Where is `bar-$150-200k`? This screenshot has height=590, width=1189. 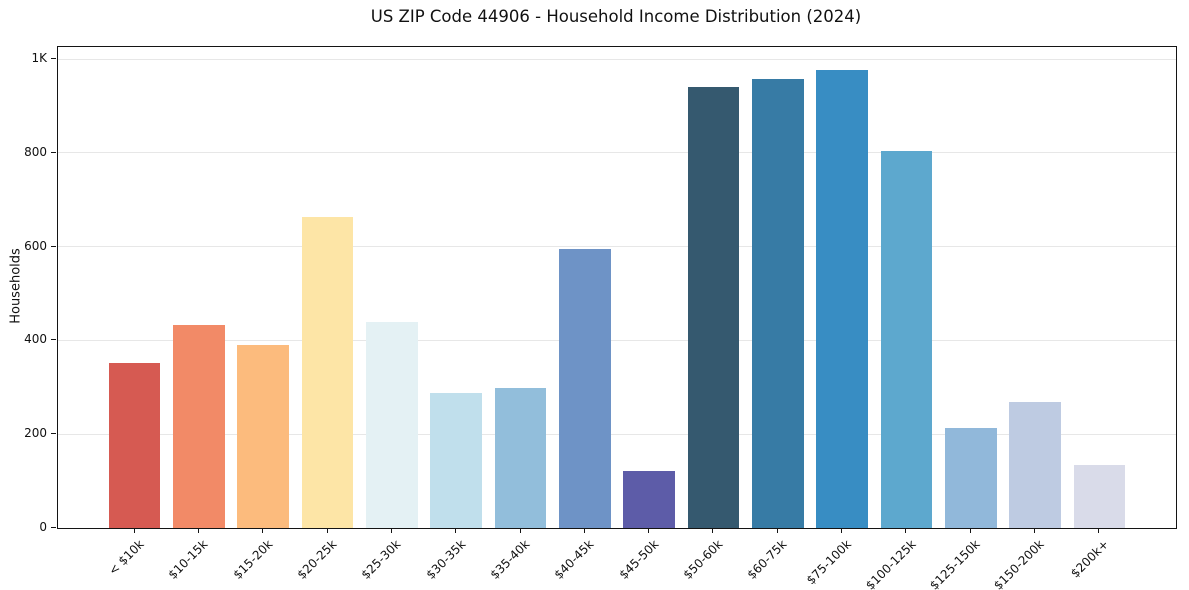
bar-$150-200k is located at coordinates (1035, 464).